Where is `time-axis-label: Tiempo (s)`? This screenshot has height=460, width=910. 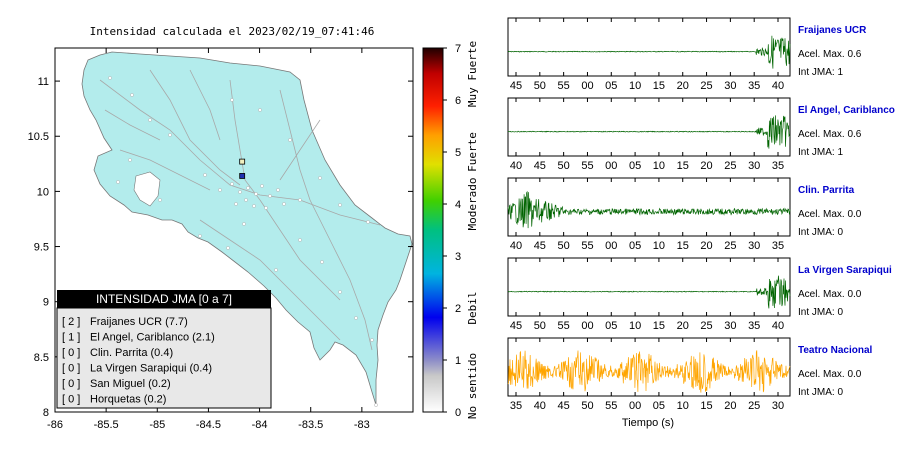
time-axis-label: Tiempo (s) is located at coordinates (648, 423).